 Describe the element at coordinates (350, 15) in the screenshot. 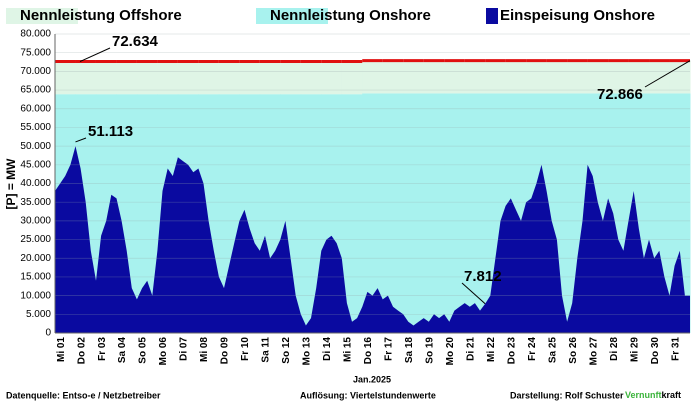

I see `legend-label: Nennleistung Onshore` at that location.